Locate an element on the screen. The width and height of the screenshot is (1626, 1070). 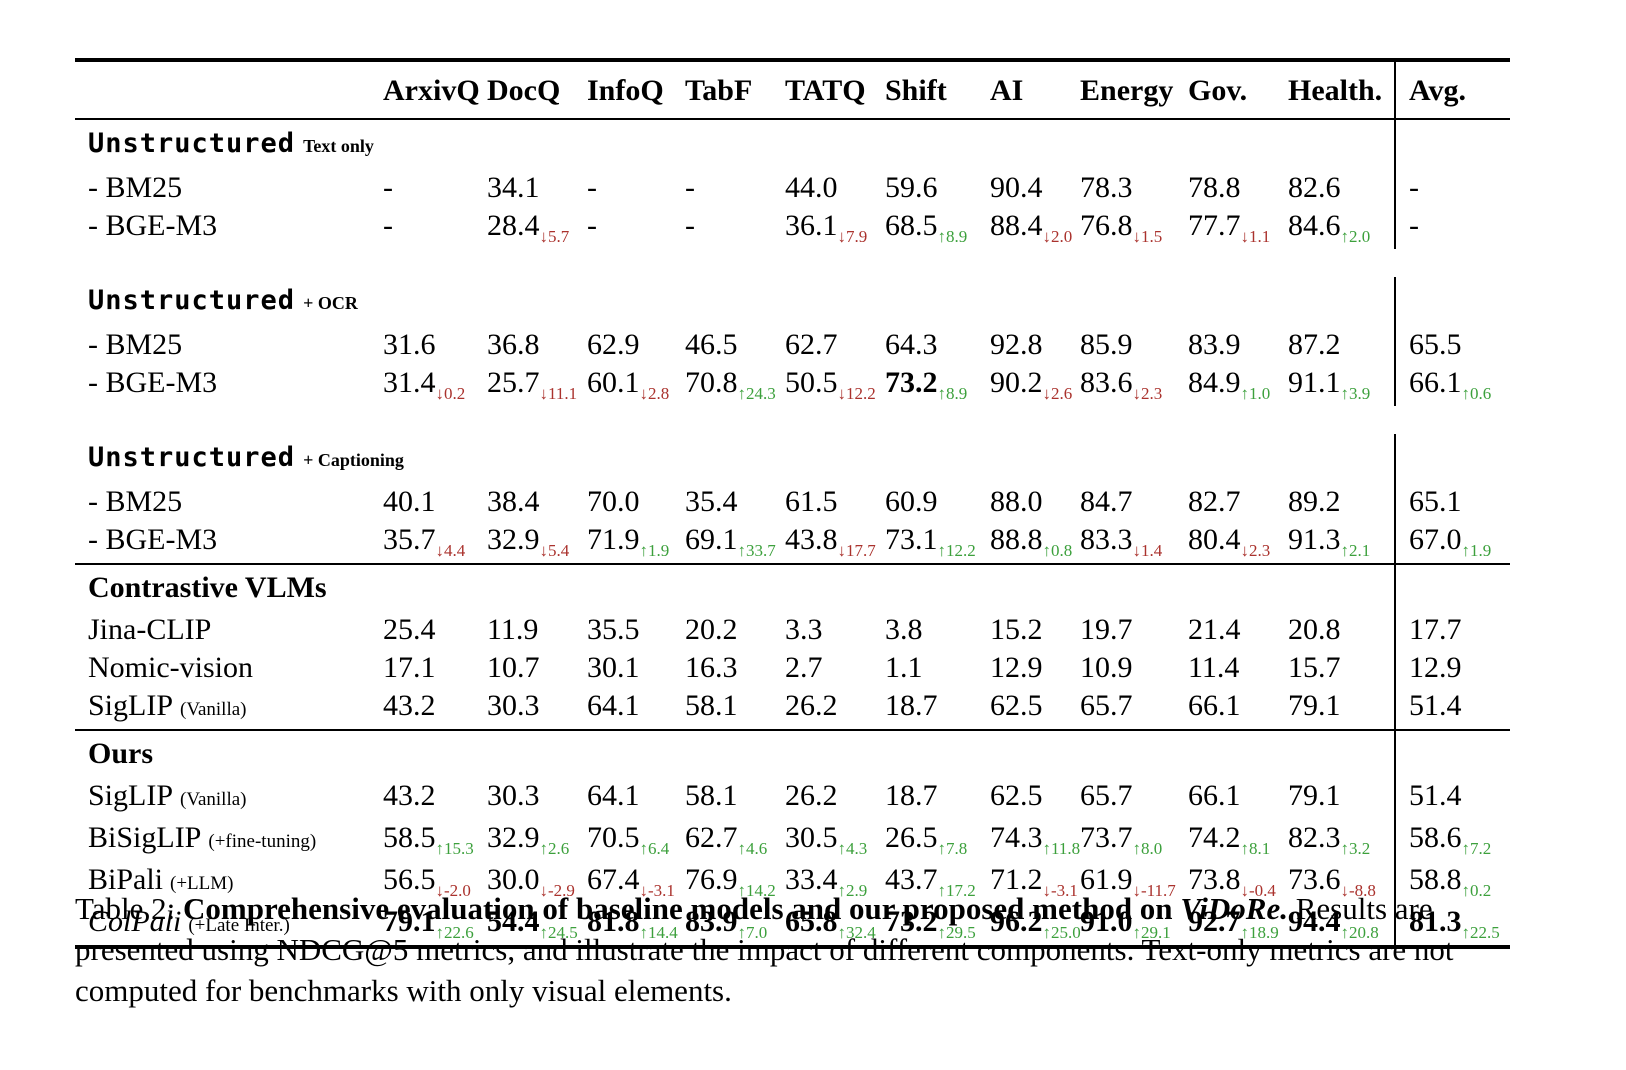
column-header-shift: Shift is located at coordinates (937, 90).